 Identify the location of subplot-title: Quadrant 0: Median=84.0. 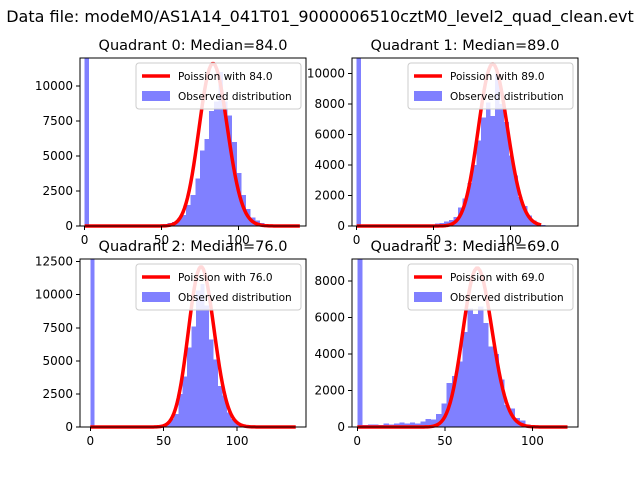
(193, 46).